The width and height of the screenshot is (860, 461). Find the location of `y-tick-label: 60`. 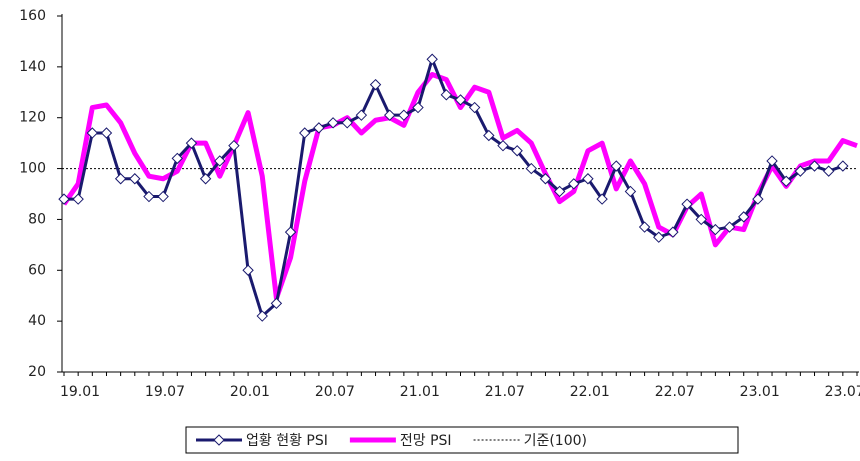

y-tick-label: 60 is located at coordinates (37, 270).